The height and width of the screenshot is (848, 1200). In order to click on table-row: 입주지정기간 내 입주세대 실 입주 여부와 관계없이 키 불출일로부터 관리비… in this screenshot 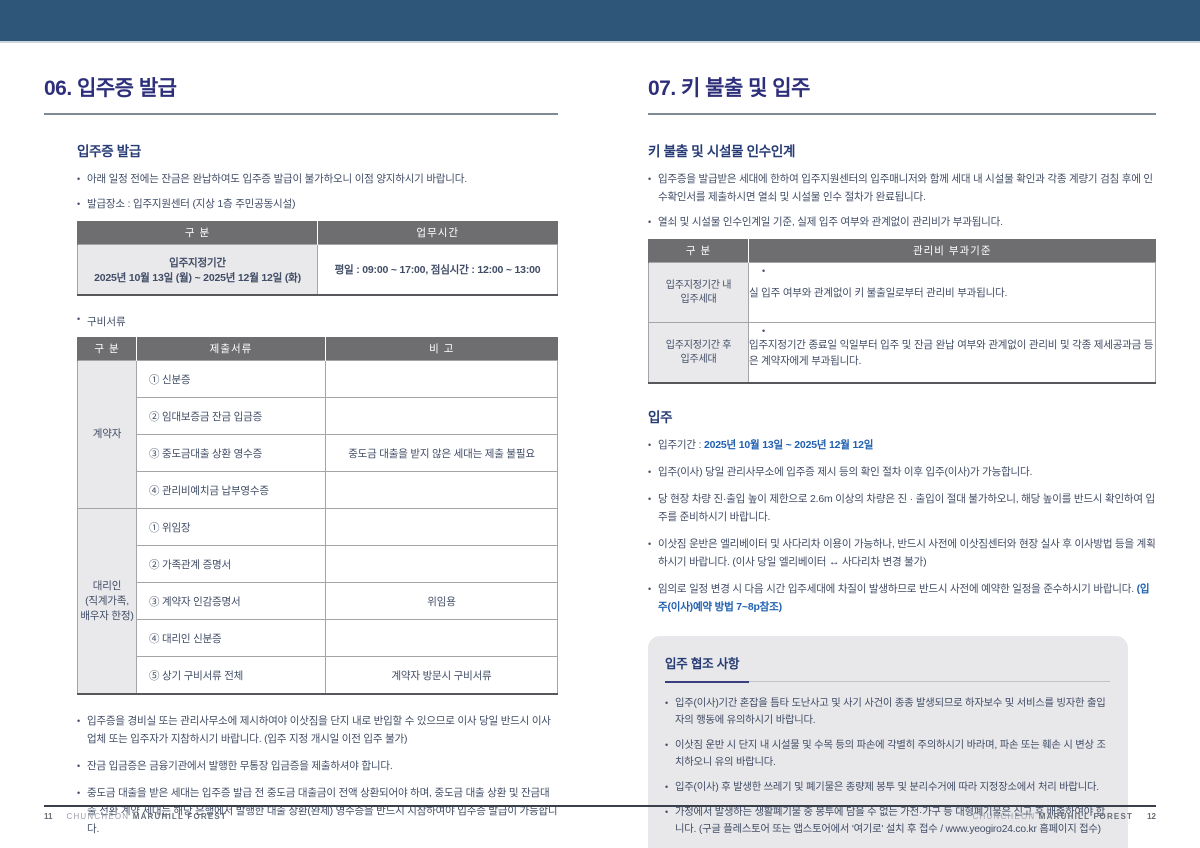, I will do `click(902, 292)`.